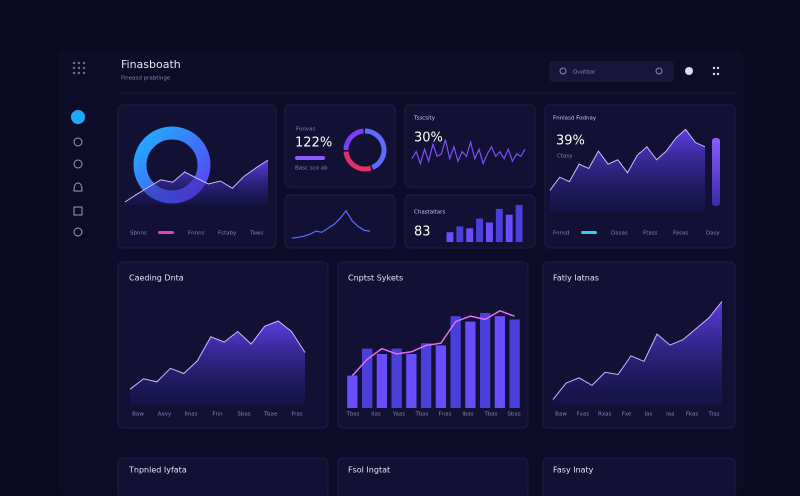 The image size is (800, 496). What do you see at coordinates (648, 415) in the screenshot?
I see `x-axis-label: Ias` at bounding box center [648, 415].